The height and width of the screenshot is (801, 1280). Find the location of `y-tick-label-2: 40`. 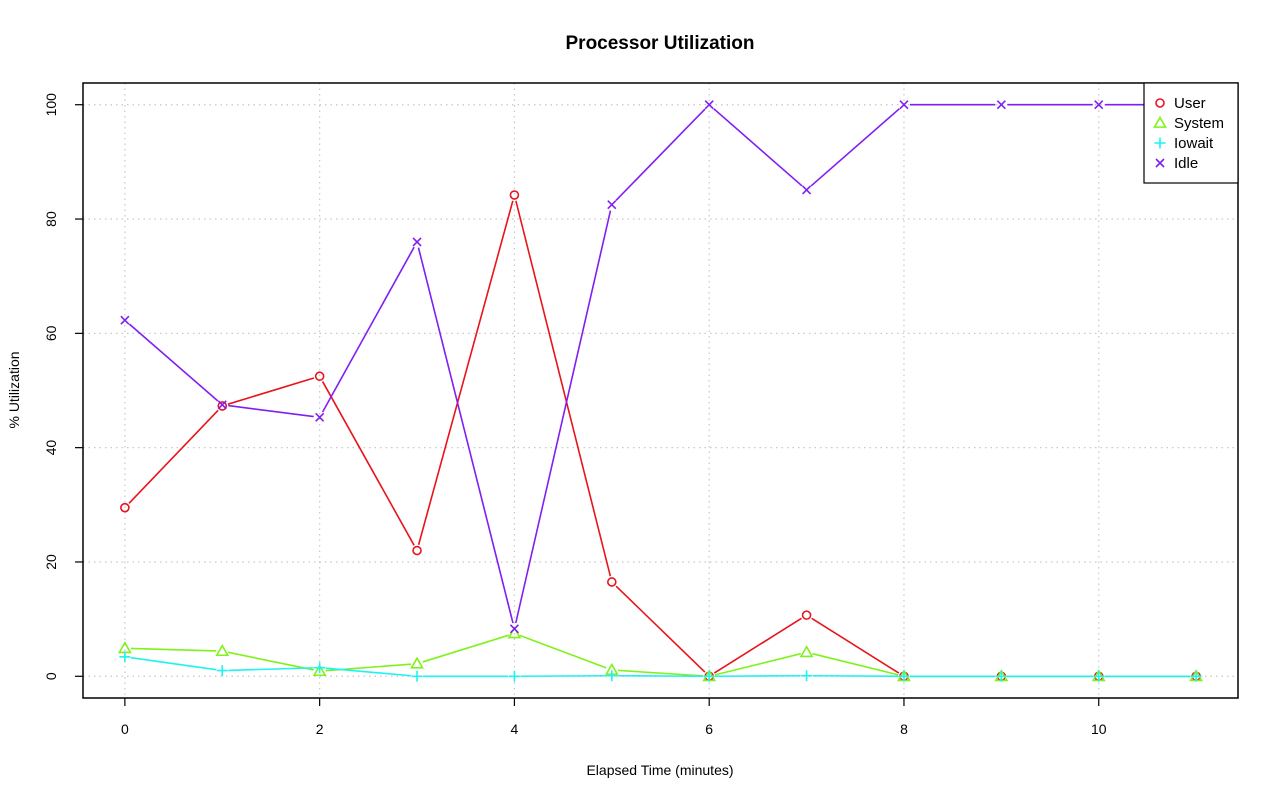

y-tick-label-2: 40 is located at coordinates (51, 448).